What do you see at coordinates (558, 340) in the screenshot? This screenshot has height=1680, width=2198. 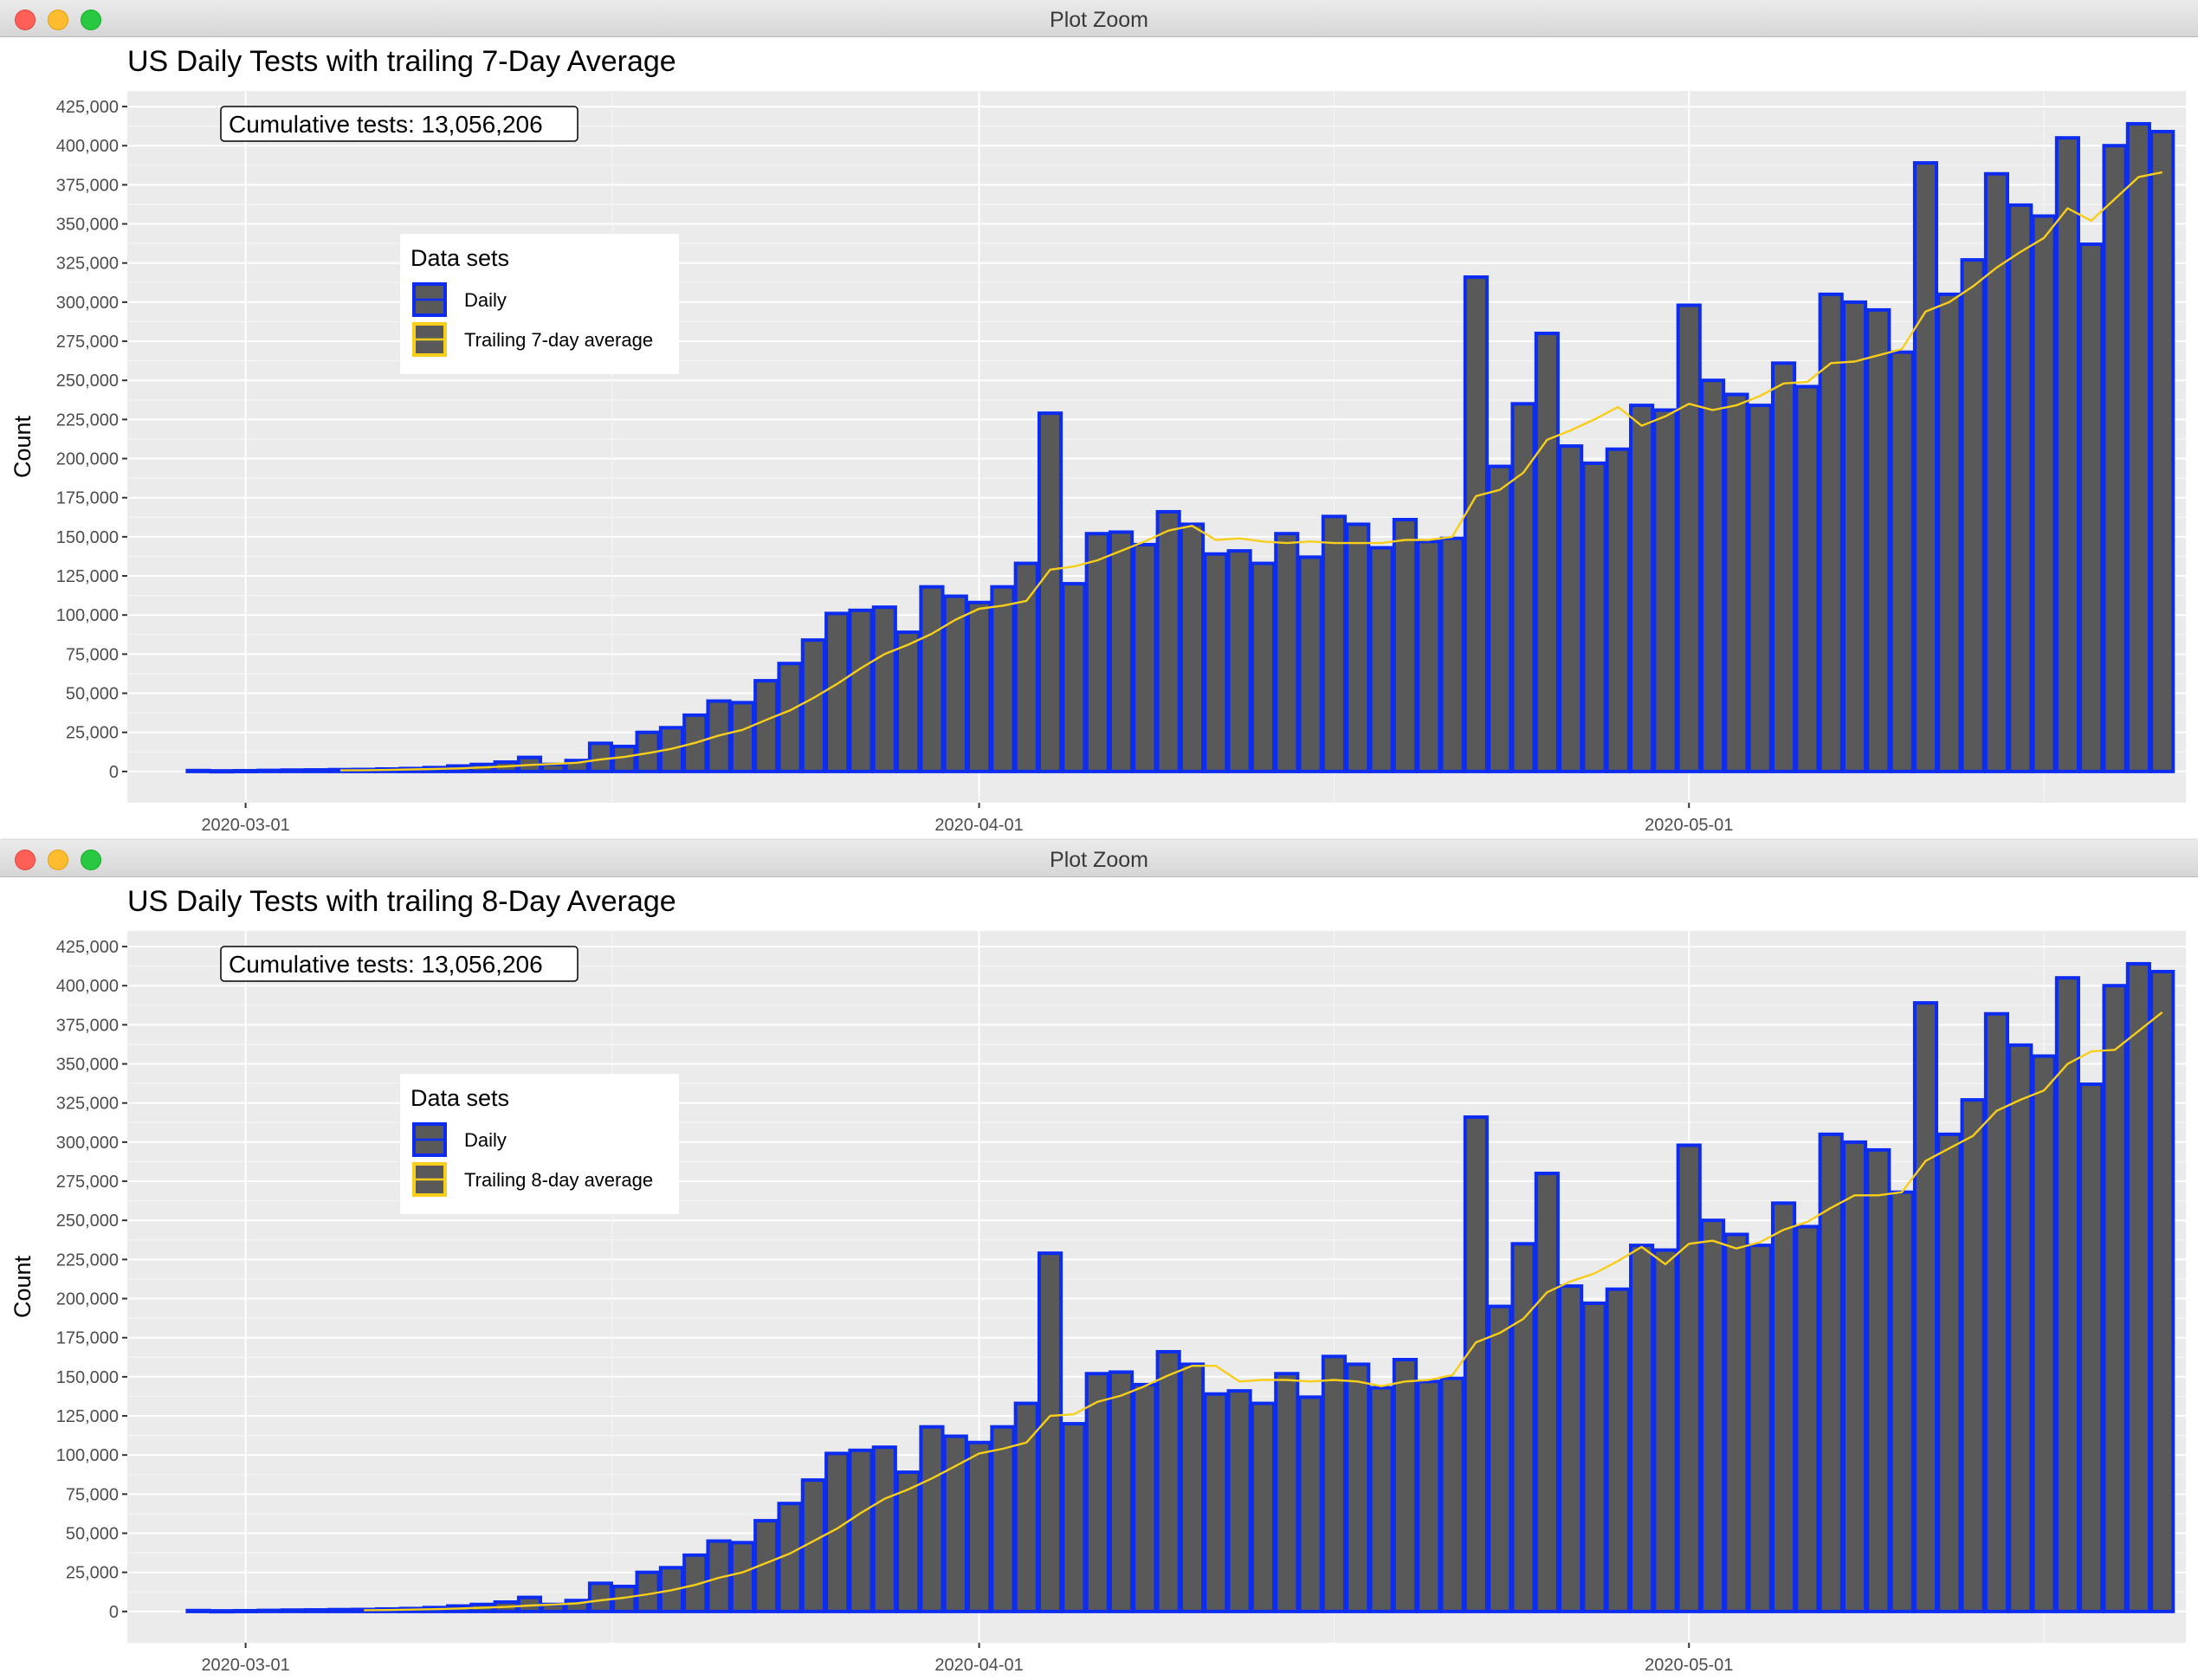 I see `legend-item-label: Trailing 7-day average` at bounding box center [558, 340].